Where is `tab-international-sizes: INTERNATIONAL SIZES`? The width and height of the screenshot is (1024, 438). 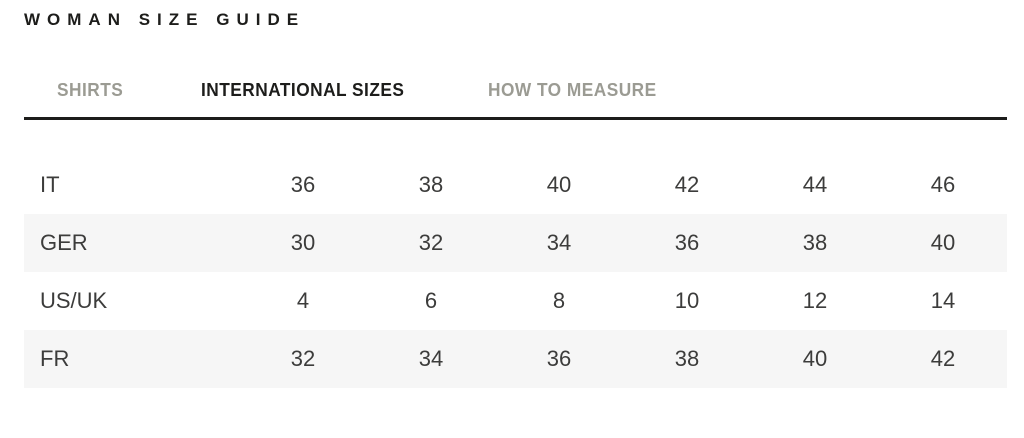 tab-international-sizes: INTERNATIONAL SIZES is located at coordinates (303, 90).